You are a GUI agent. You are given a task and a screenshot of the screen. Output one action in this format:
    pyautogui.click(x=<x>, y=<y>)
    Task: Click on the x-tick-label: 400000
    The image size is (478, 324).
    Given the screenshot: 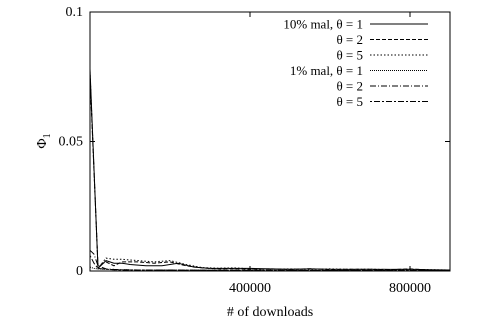 What is the action you would take?
    pyautogui.click(x=250, y=288)
    